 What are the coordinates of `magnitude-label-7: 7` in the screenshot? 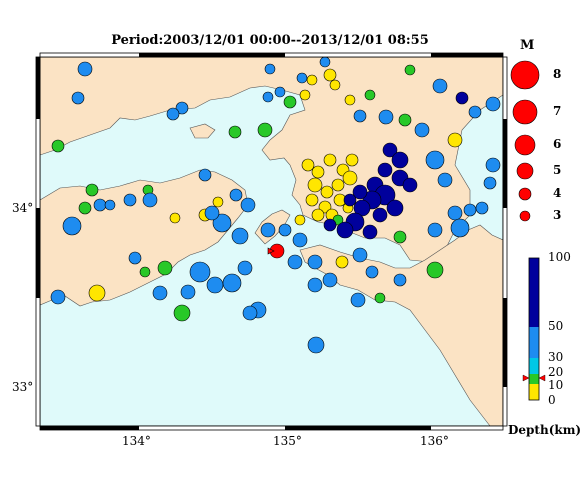 It's located at (557, 111).